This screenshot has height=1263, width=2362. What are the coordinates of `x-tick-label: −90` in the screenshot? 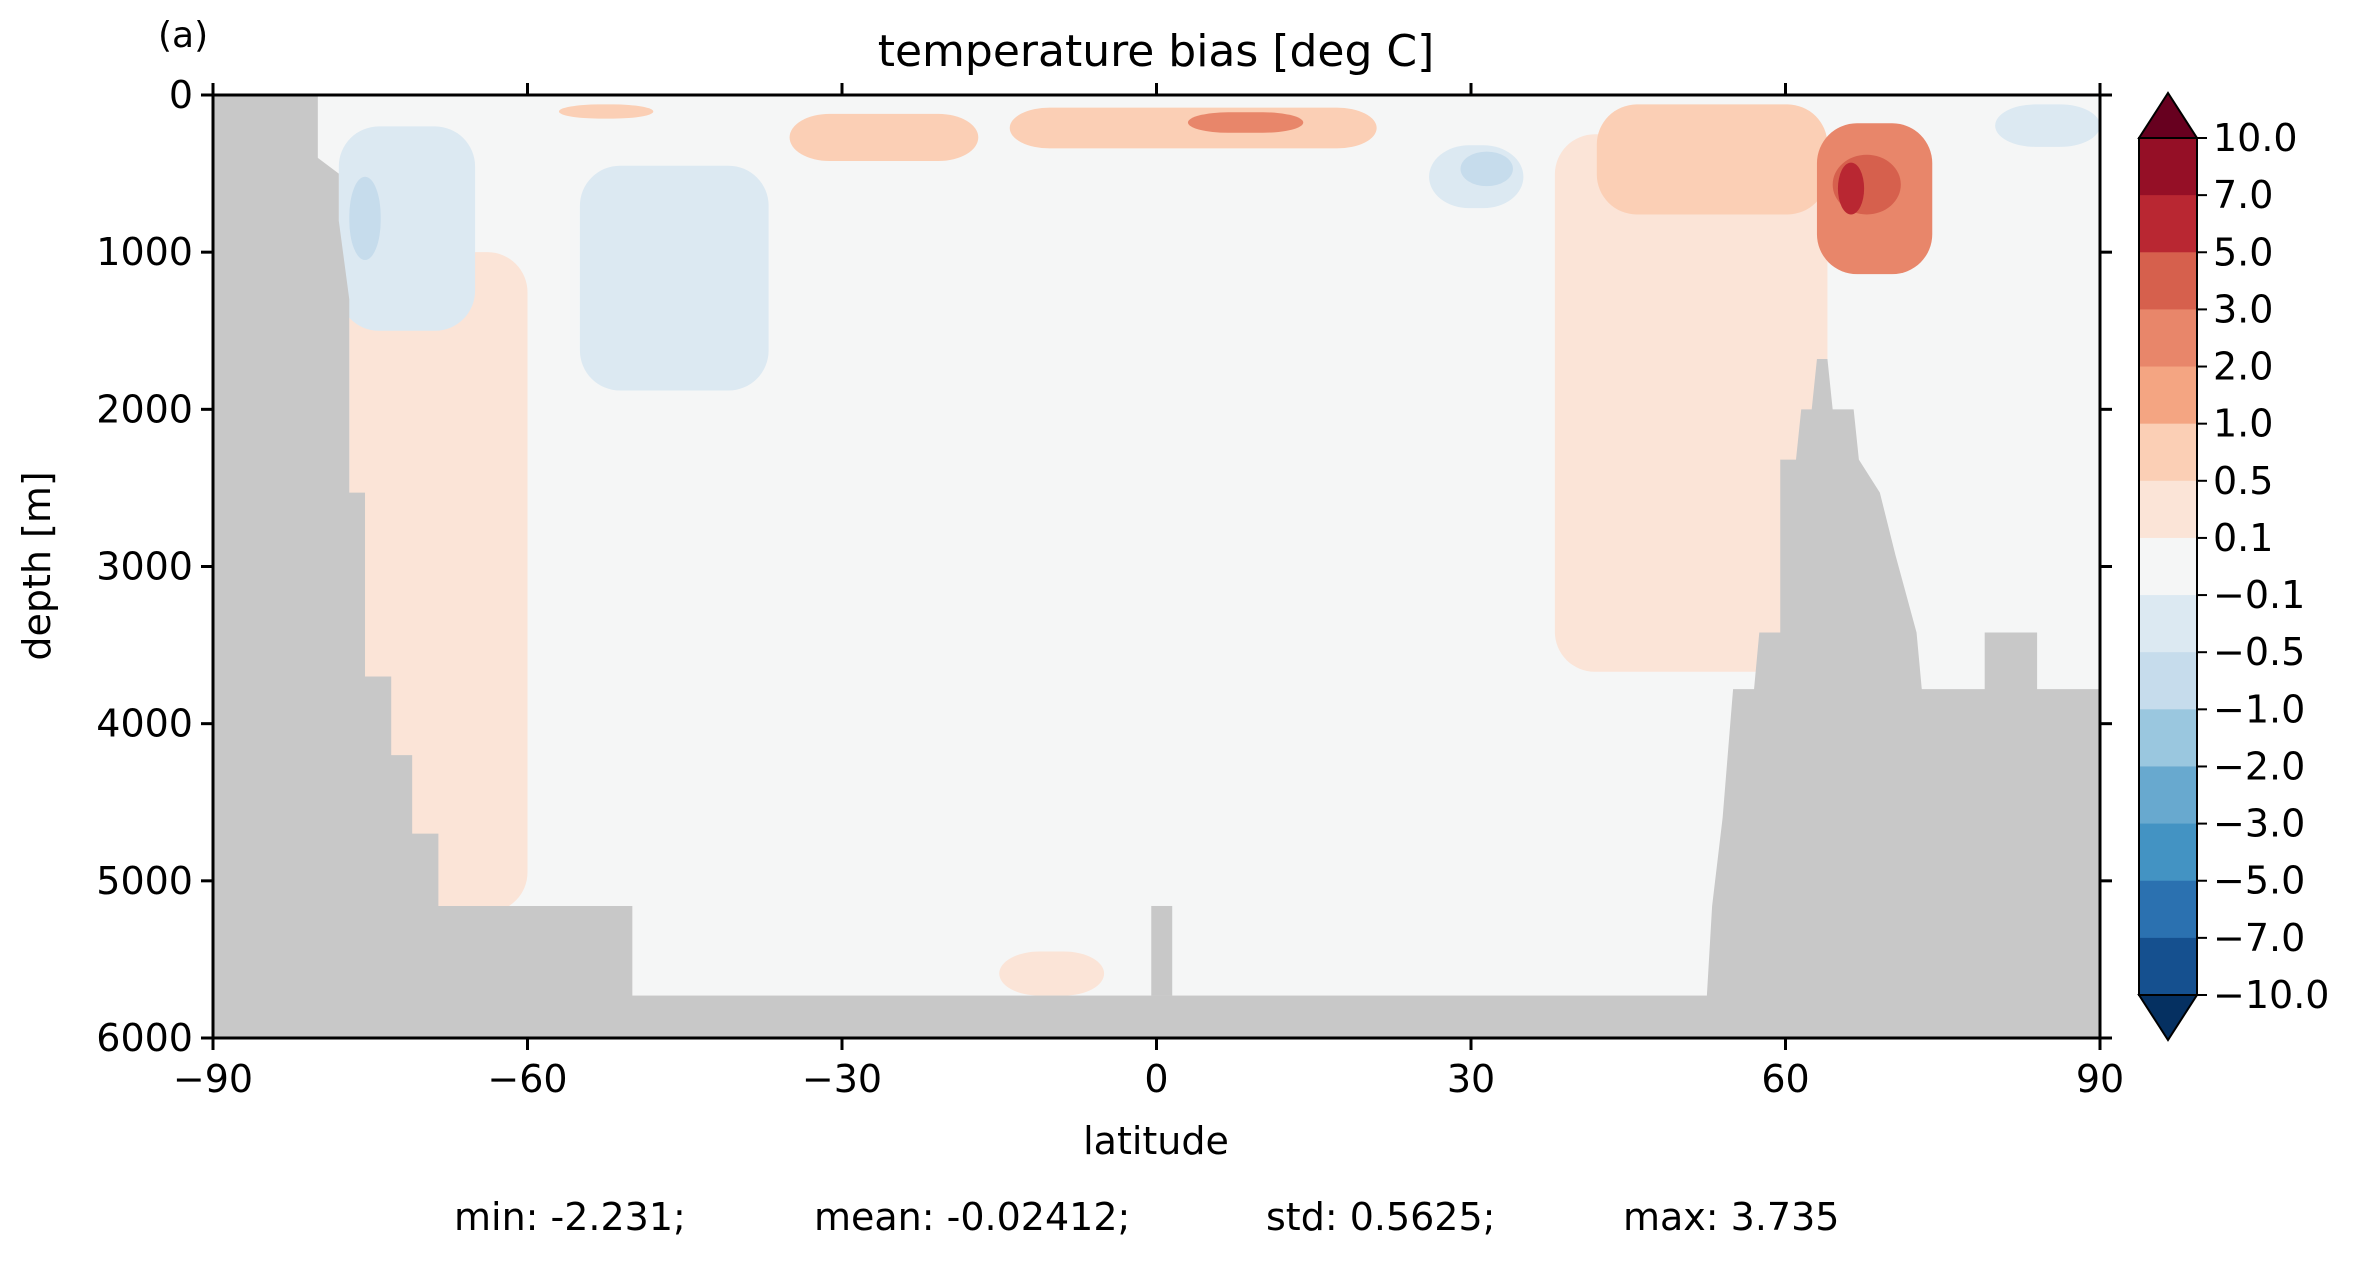 It's located at (213, 1079).